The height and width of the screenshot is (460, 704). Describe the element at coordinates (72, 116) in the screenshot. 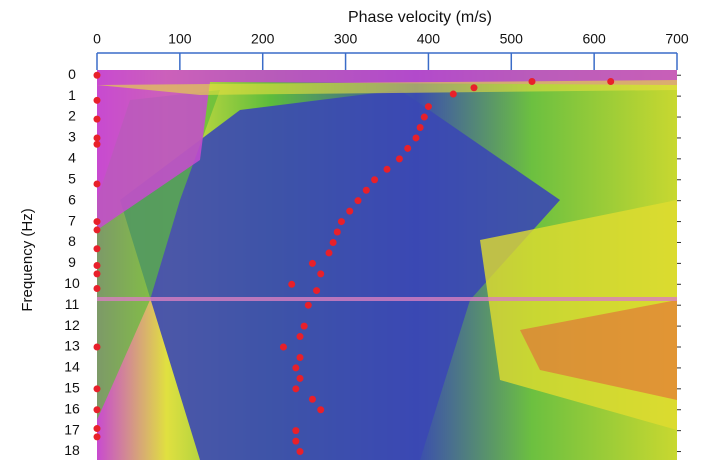

I see `y-tick-label: 2` at that location.